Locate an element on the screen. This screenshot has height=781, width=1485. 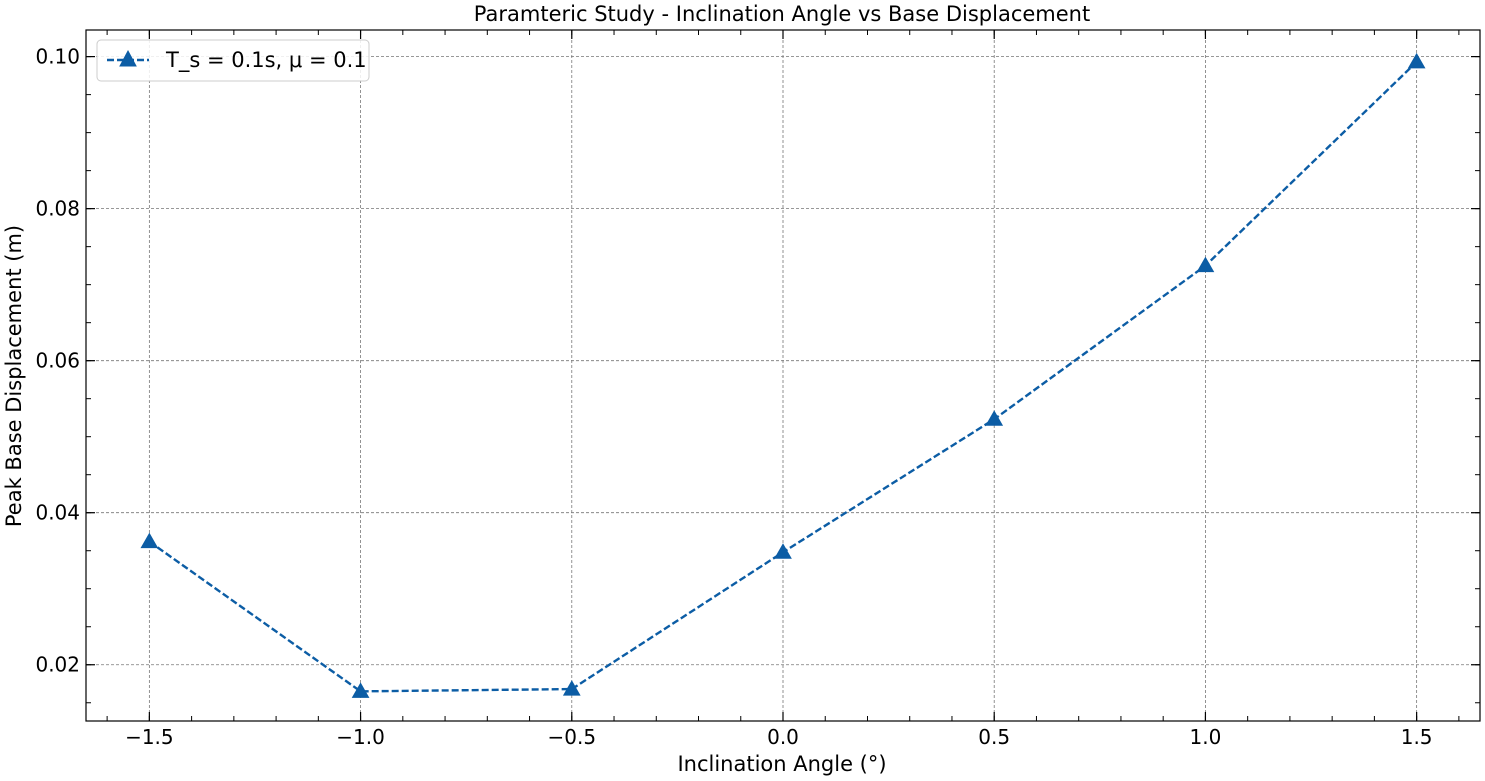
y-tick-label: 0.08 is located at coordinates (57, 209).